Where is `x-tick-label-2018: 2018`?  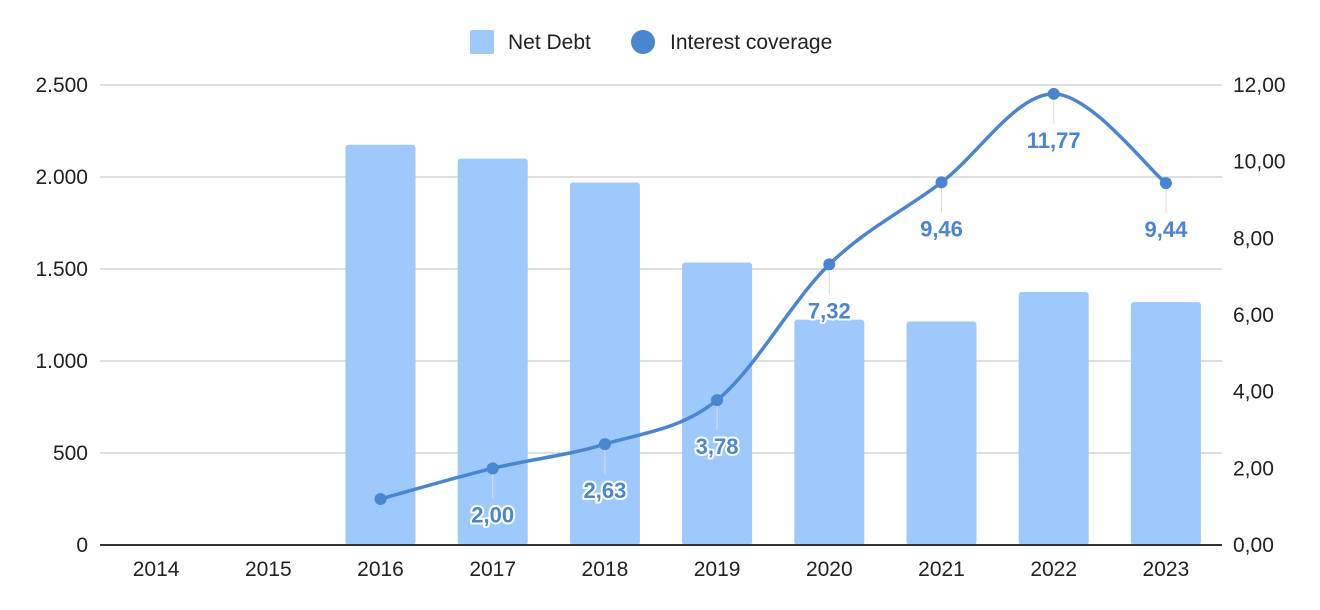 x-tick-label-2018: 2018 is located at coordinates (605, 569).